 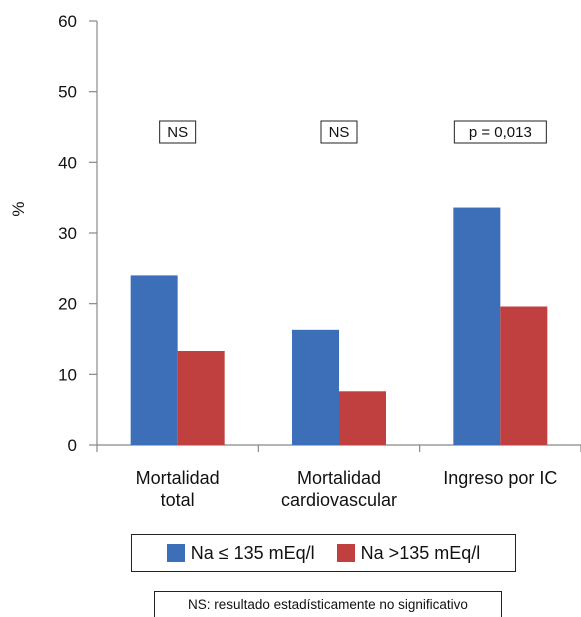 I want to click on category-label: Ingreso por IC, so click(x=500, y=478).